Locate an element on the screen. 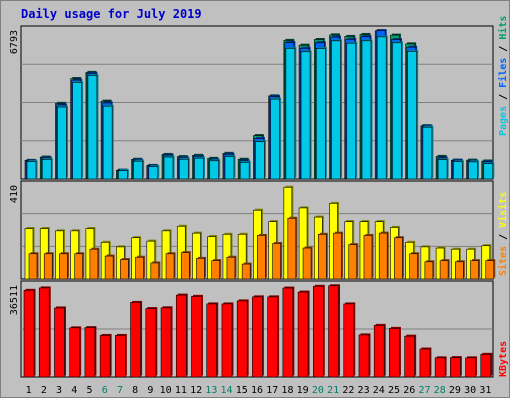  day-label: 3 is located at coordinates (59, 390).